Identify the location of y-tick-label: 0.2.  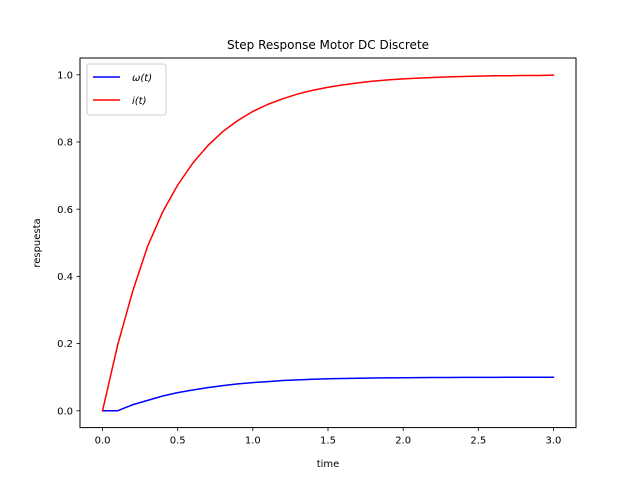
(65, 344).